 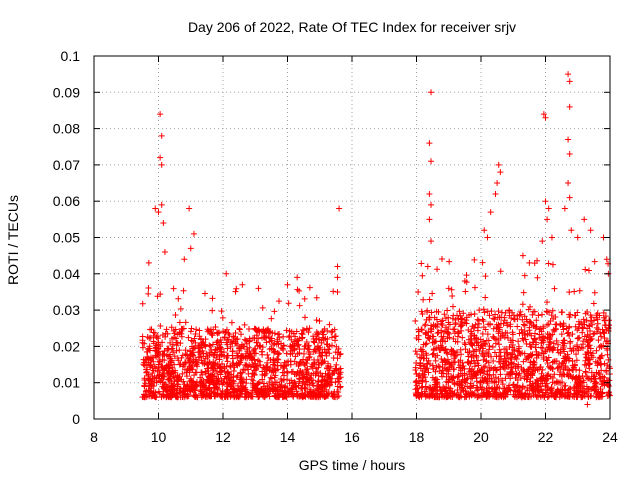 I want to click on y-tick-label: 0.1, so click(x=71, y=56).